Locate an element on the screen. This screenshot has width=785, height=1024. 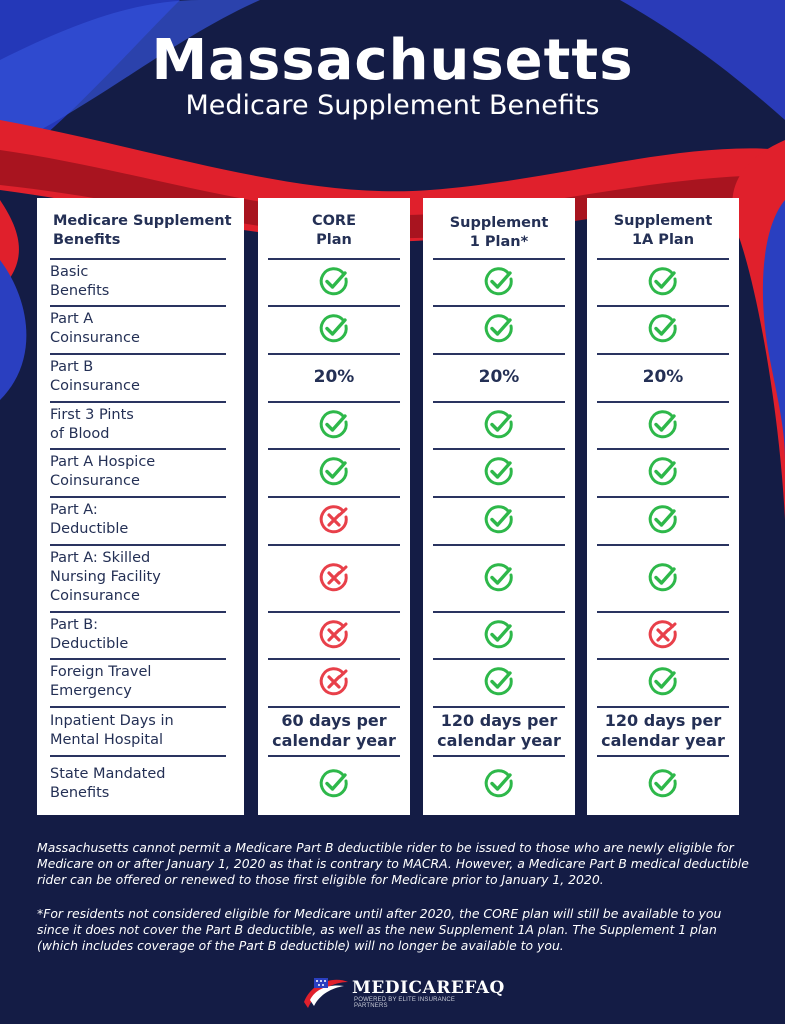
benefit-row-label: Foreign Travel Emergency is located at coordinates (101, 681).